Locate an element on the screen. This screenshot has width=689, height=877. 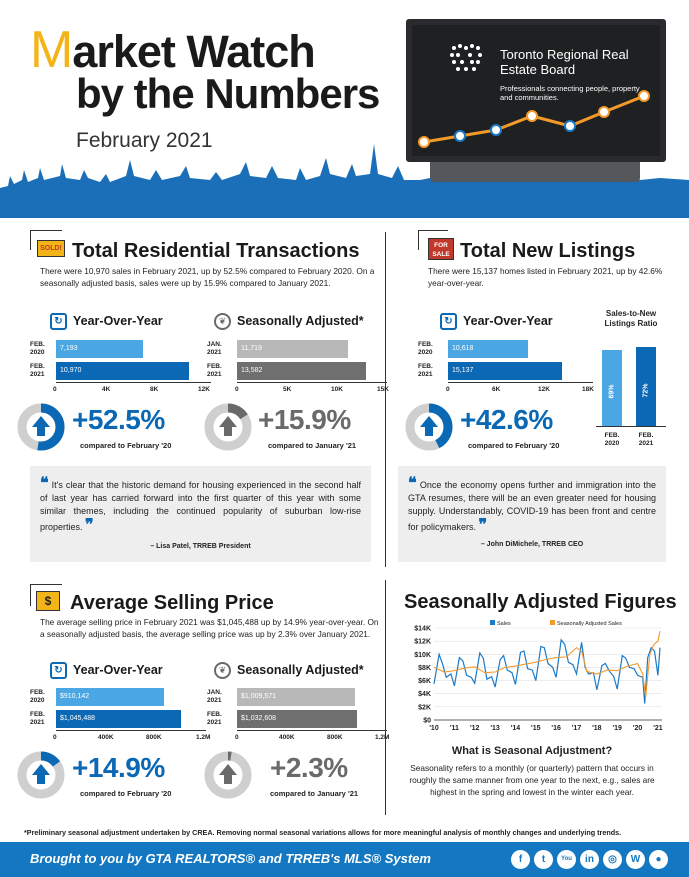
sa-figures-title: Seasonally Adjusted Figures is located at coordinates (540, 602).